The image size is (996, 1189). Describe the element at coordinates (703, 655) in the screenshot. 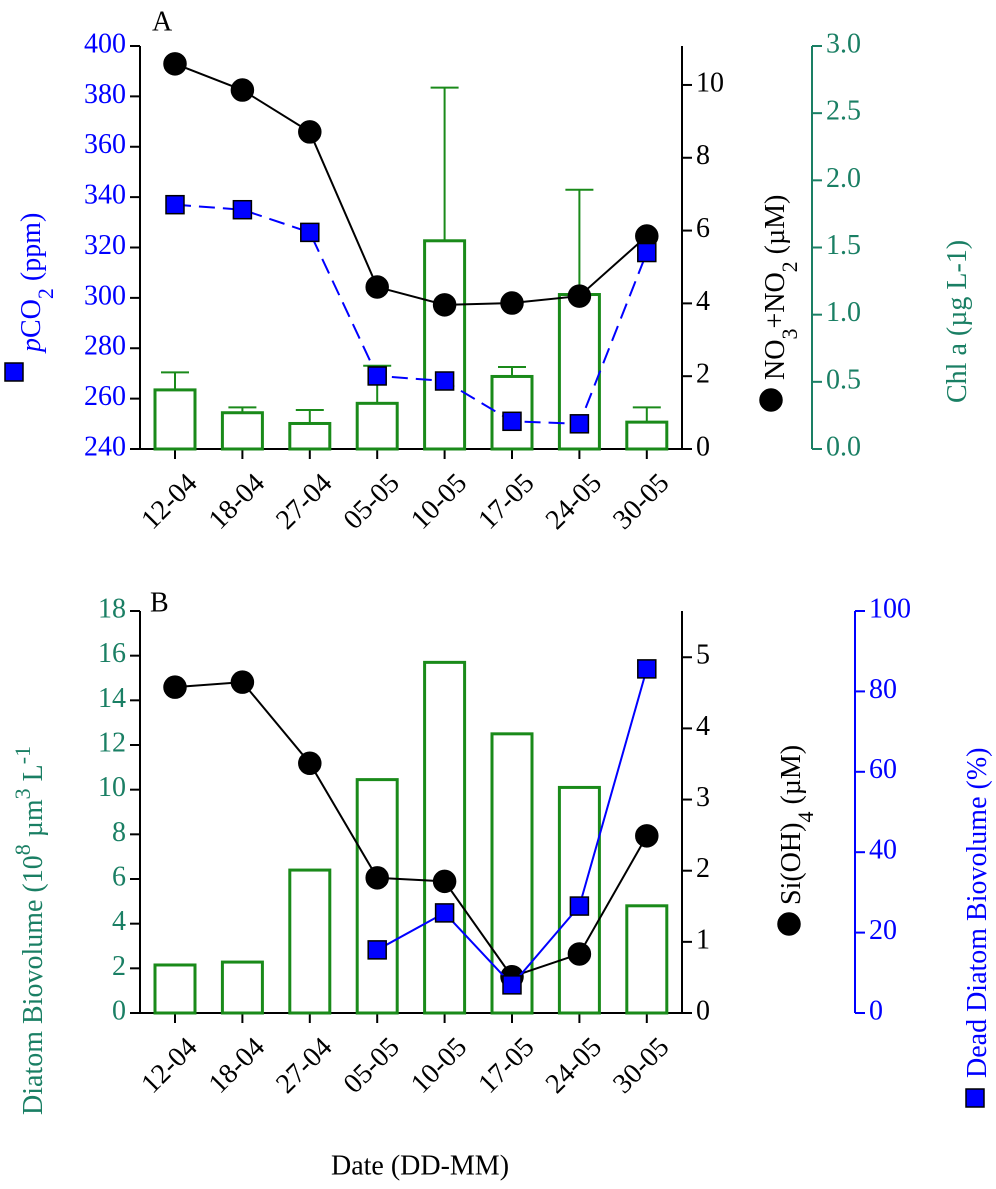

I see `y2-tick-label: 5` at that location.